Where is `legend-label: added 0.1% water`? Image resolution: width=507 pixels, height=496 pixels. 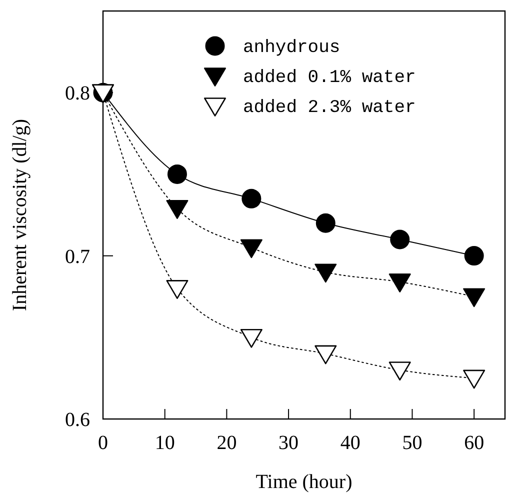
legend-label: added 0.1% water is located at coordinates (329, 78).